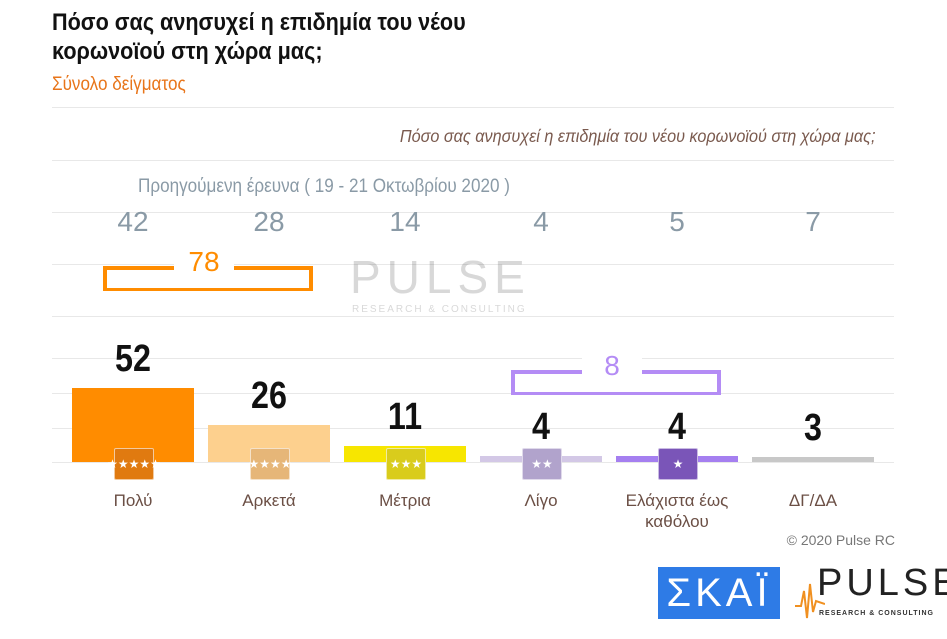  I want to click on previous-value: 7, so click(813, 221).